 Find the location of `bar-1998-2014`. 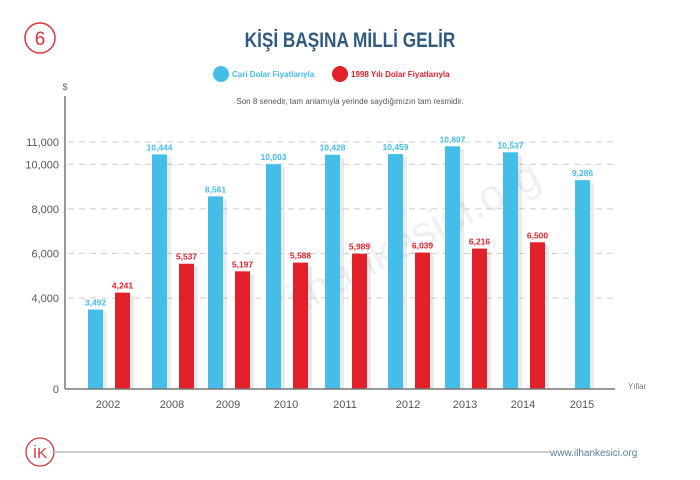

bar-1998-2014 is located at coordinates (537, 315).